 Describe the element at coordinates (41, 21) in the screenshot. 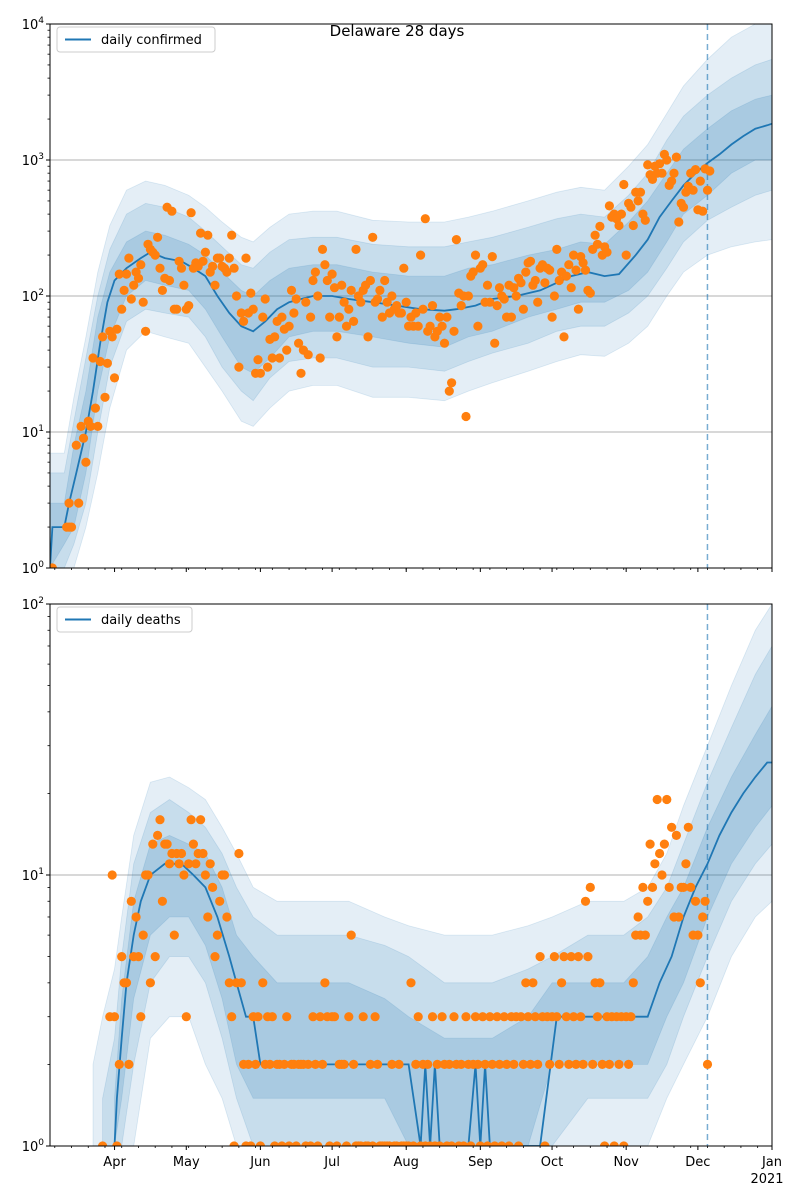

I see `y-tick-exponent: 4` at that location.